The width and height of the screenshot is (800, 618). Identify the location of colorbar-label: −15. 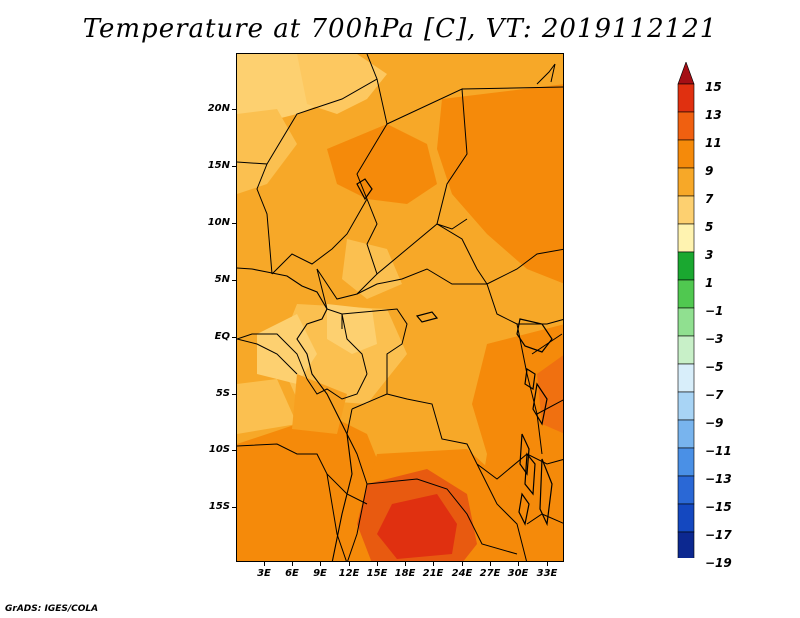
(718, 507).